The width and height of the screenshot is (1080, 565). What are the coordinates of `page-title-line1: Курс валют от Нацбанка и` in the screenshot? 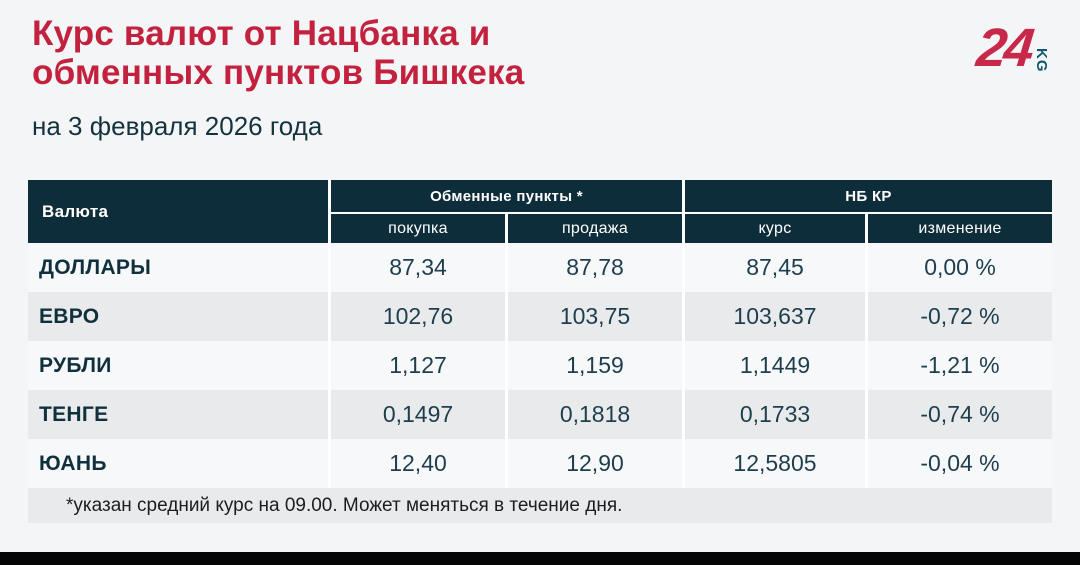 It's located at (261, 33).